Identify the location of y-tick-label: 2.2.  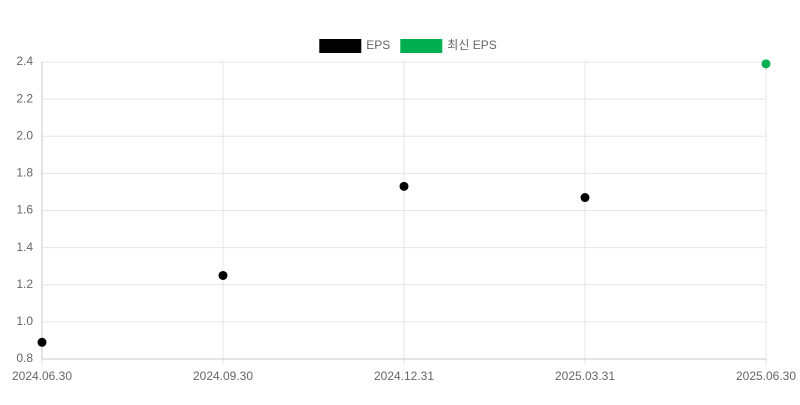
(24, 98).